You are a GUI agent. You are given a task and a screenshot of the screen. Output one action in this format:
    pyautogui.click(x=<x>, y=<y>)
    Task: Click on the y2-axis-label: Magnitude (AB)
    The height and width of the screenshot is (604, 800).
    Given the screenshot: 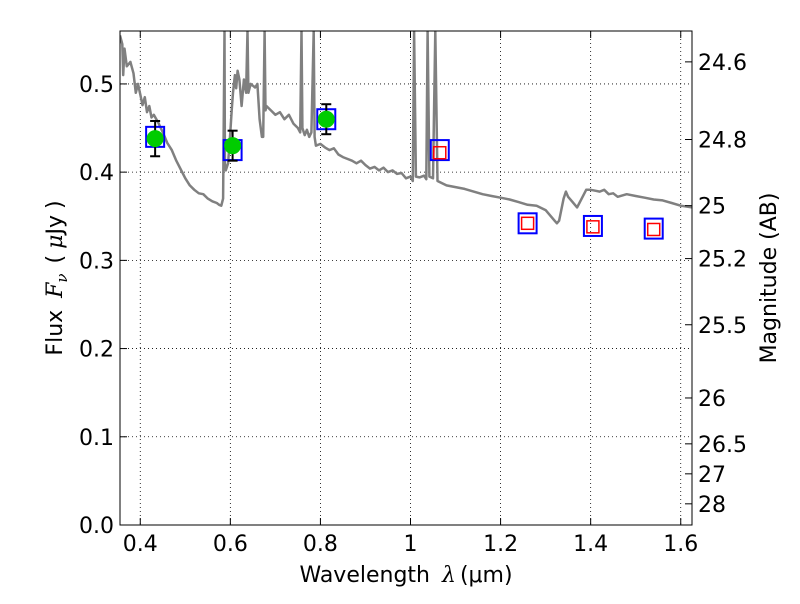 What is the action you would take?
    pyautogui.click(x=769, y=278)
    